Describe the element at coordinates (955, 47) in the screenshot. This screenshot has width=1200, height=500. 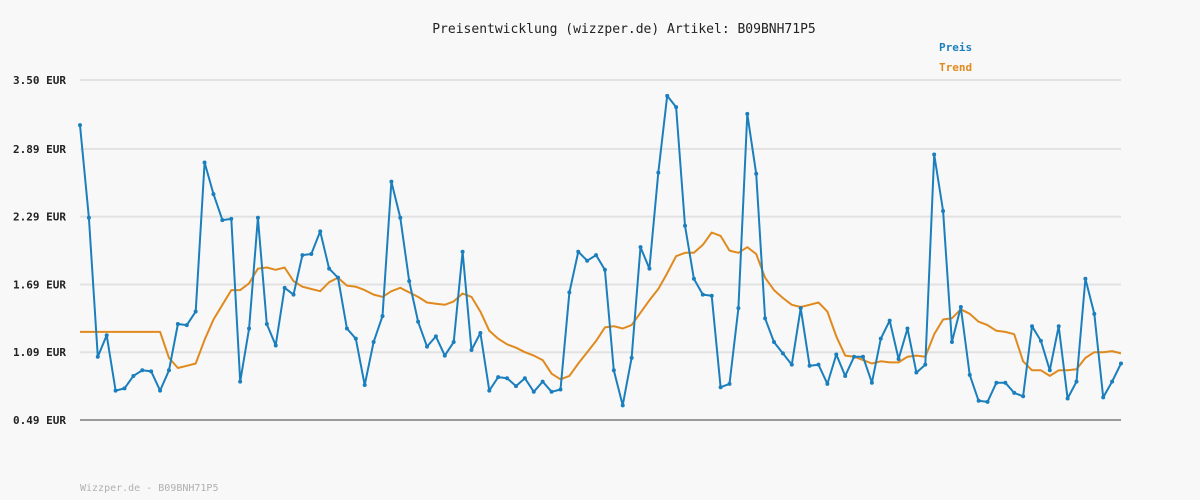
I see `legend-preis: Preis` at that location.